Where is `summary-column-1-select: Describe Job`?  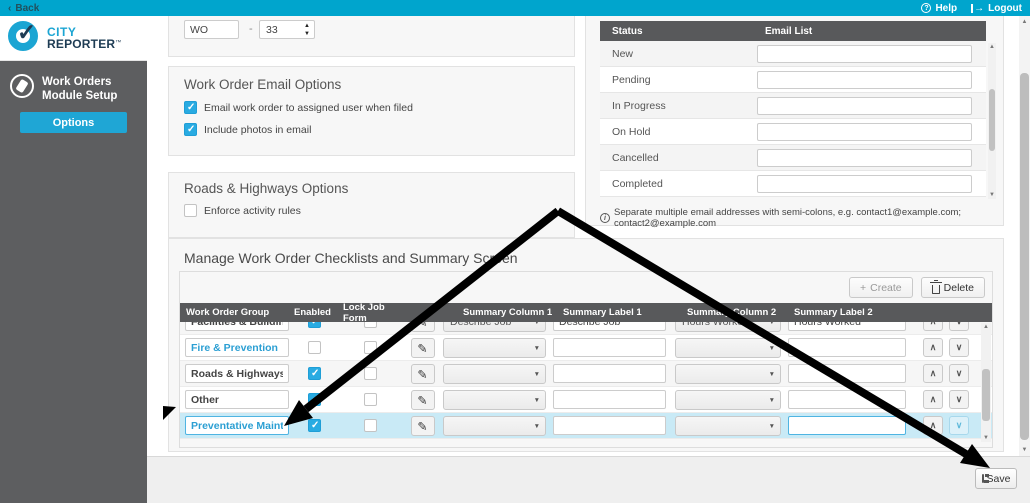 summary-column-1-select: Describe Job is located at coordinates (494, 327).